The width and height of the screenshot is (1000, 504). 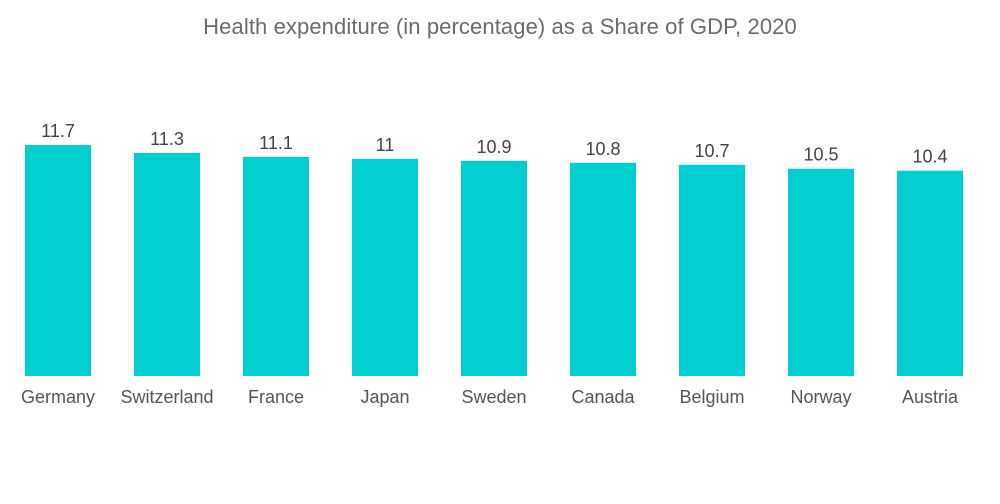 I want to click on value-label-canada: 10.8, so click(x=602, y=149).